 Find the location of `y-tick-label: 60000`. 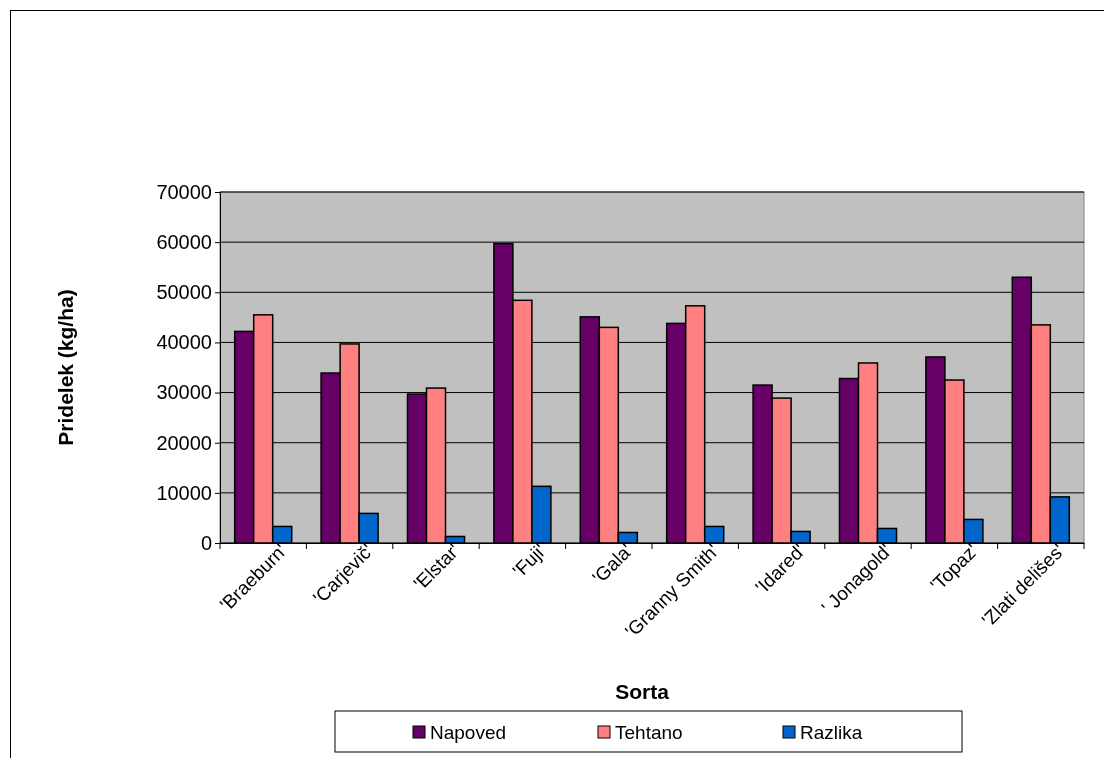

y-tick-label: 60000 is located at coordinates (184, 242).